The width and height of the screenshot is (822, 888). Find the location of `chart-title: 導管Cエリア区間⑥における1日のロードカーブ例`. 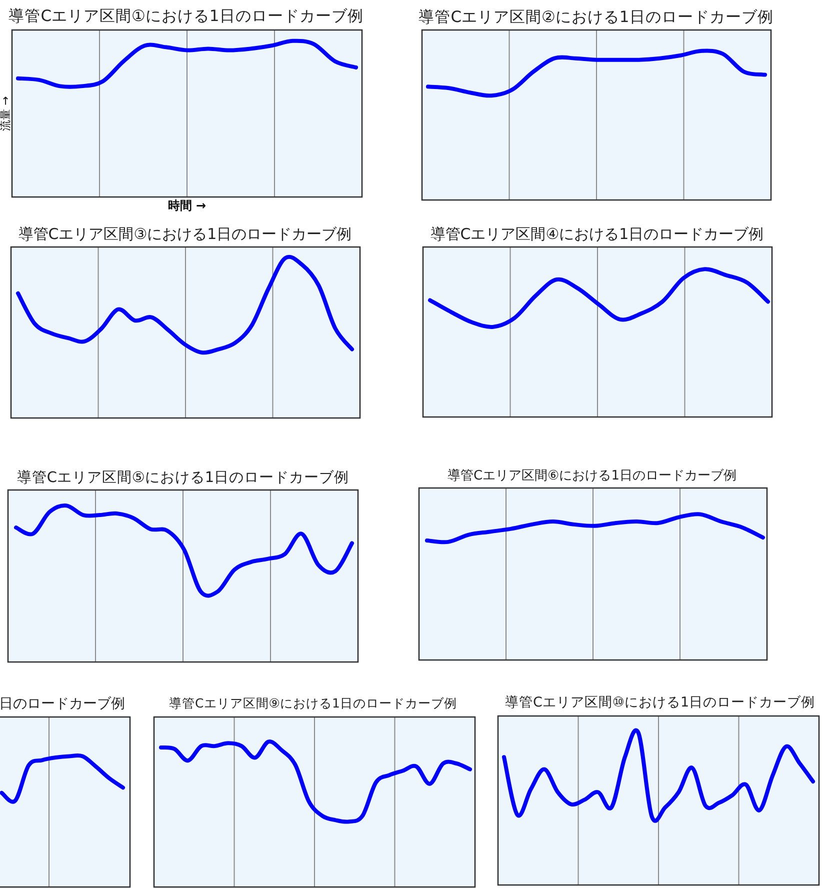

chart-title: 導管Cエリア区間⑥における1日のロードカーブ例 is located at coordinates (592, 476).